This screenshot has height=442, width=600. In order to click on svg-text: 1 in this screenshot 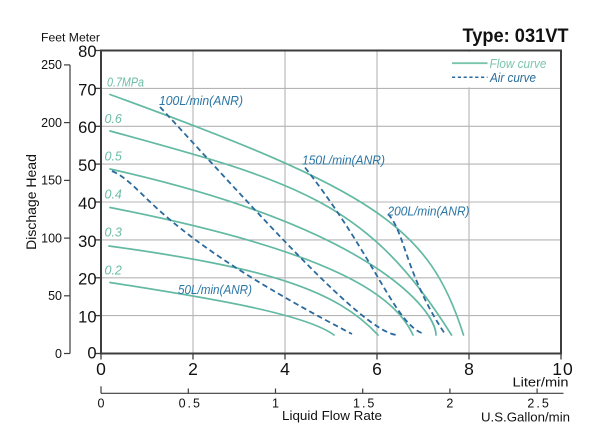, I will do `click(276, 404)`.